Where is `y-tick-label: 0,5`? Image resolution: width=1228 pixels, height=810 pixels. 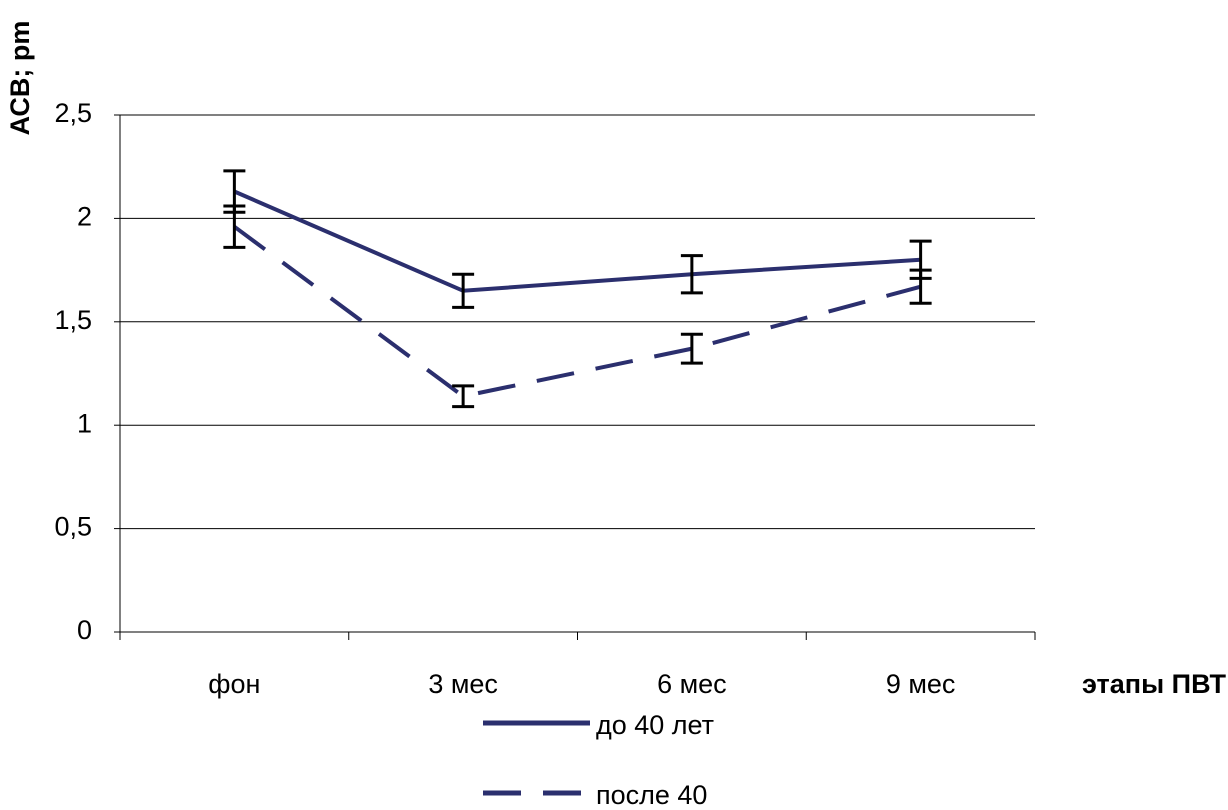
y-tick-label: 0,5 is located at coordinates (73, 527).